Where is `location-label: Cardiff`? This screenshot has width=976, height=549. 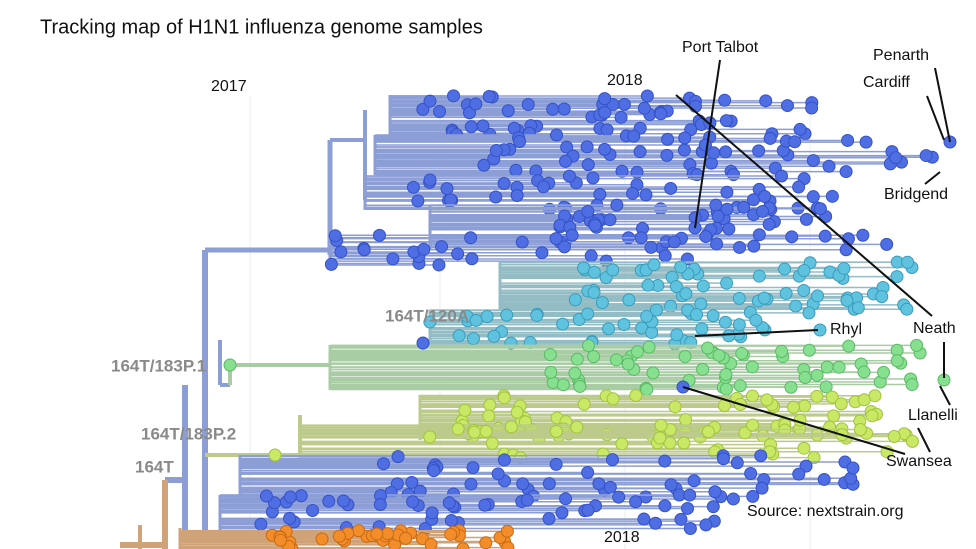
location-label: Cardiff is located at coordinates (886, 82).